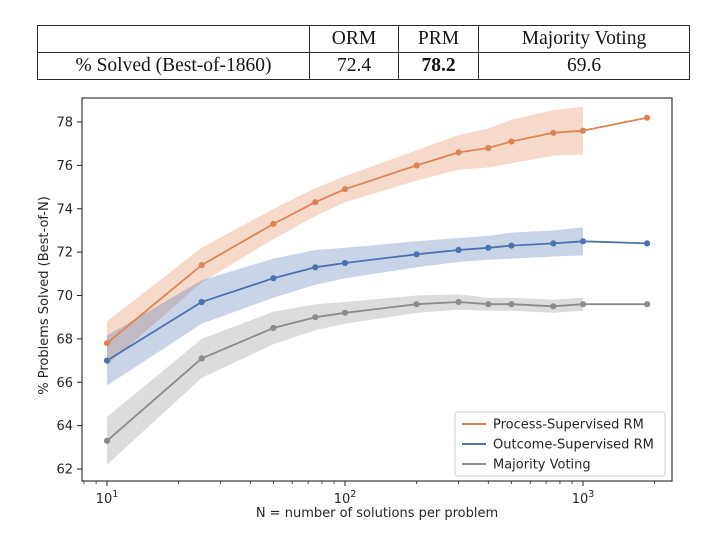 Image resolution: width=725 pixels, height=539 pixels. I want to click on y-tick-label: 78, so click(64, 123).